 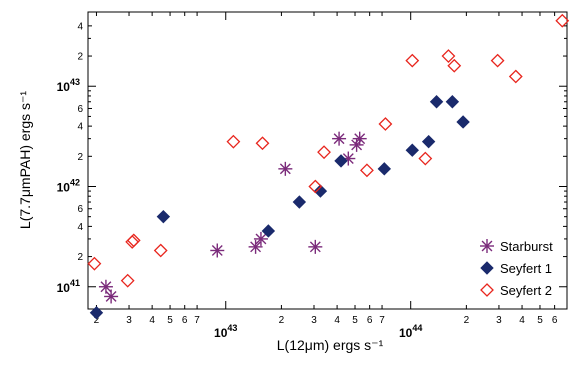 I want to click on legend-label-seyfert-2: Seyfert 2, so click(x=526, y=290).